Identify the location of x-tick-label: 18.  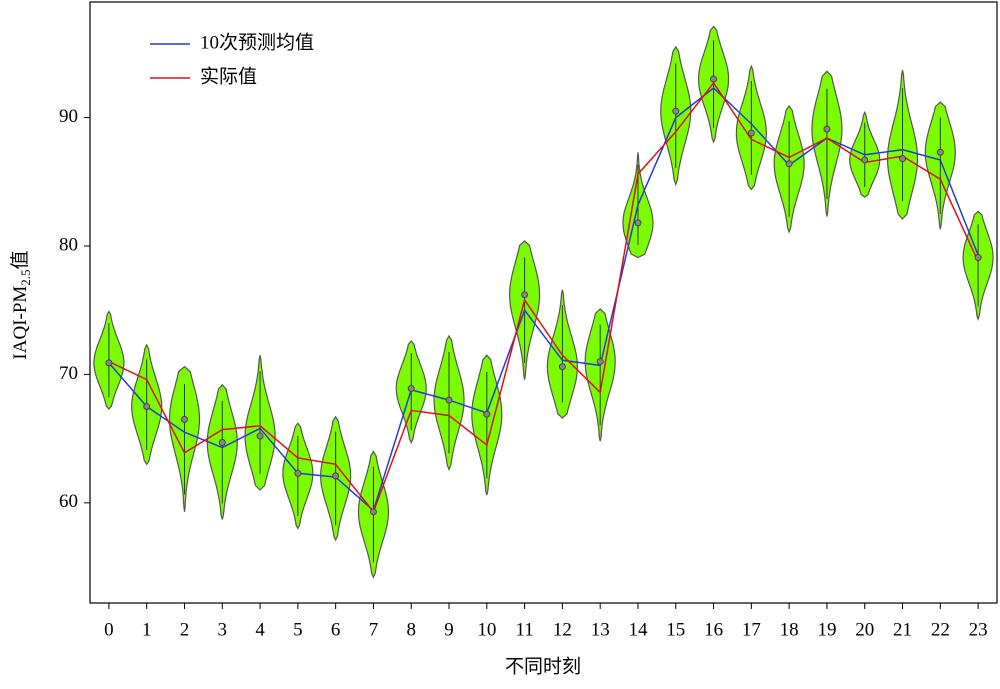
(789, 629).